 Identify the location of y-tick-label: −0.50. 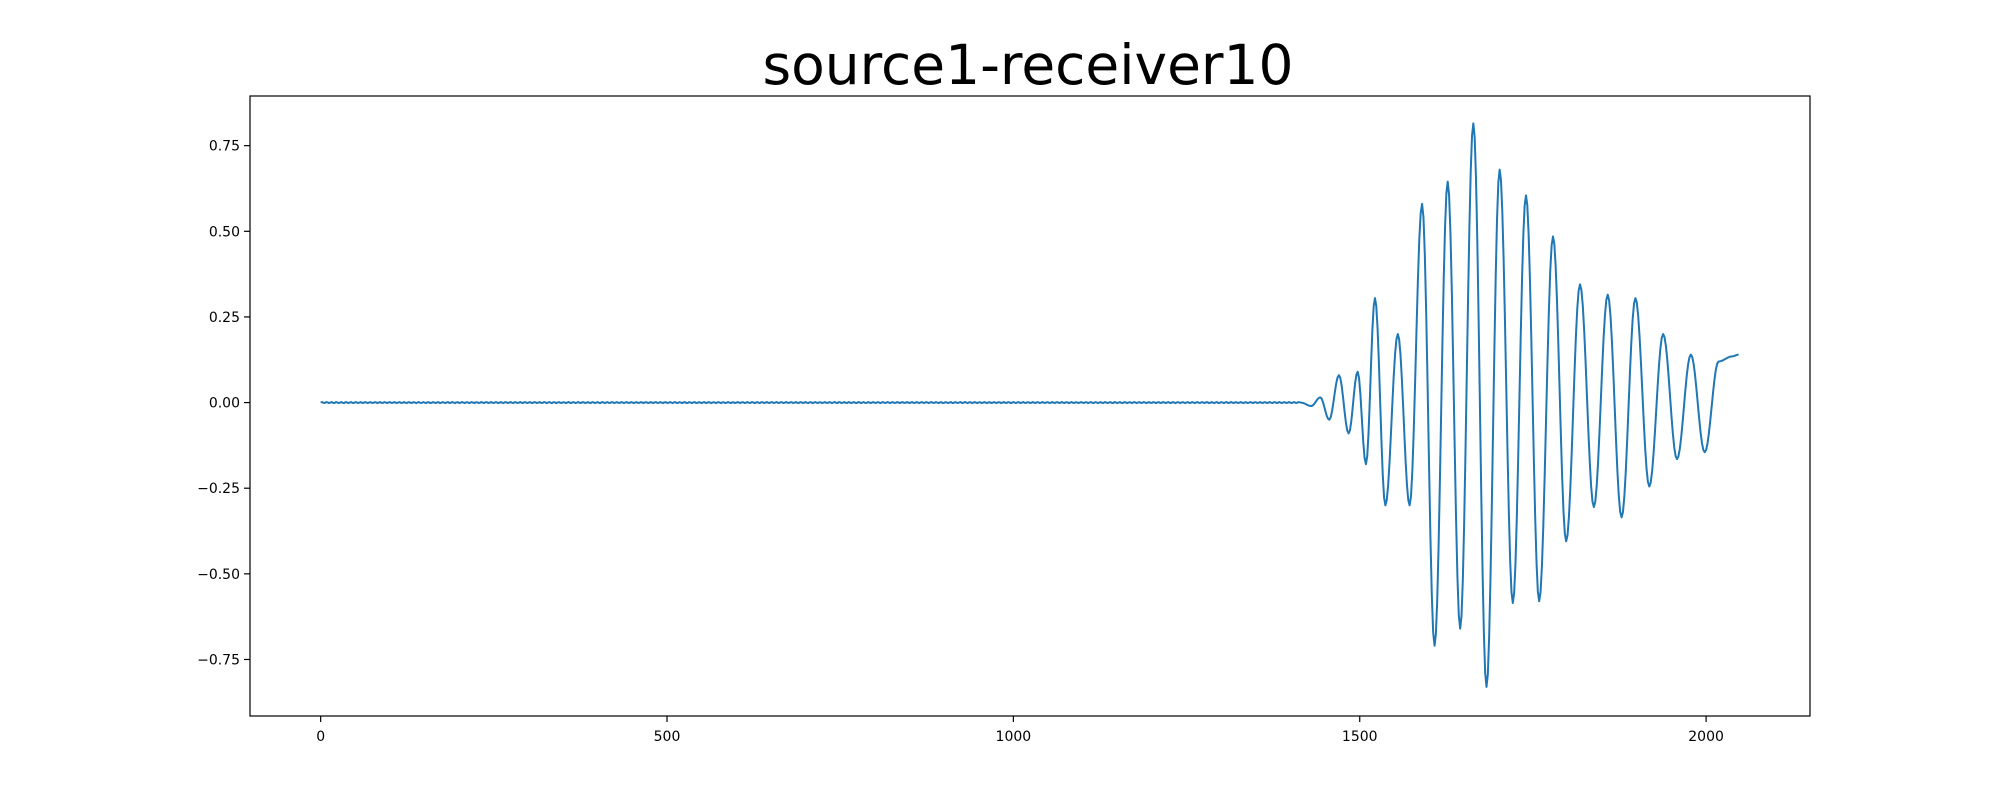
(218, 575).